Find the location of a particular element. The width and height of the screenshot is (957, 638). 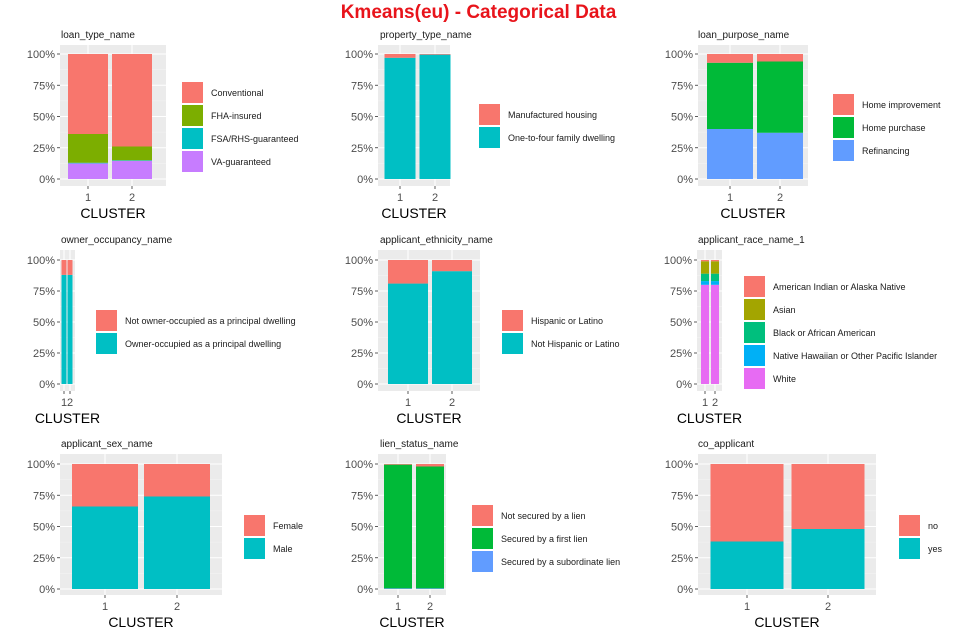

legend-label: Conventional is located at coordinates (237, 93).